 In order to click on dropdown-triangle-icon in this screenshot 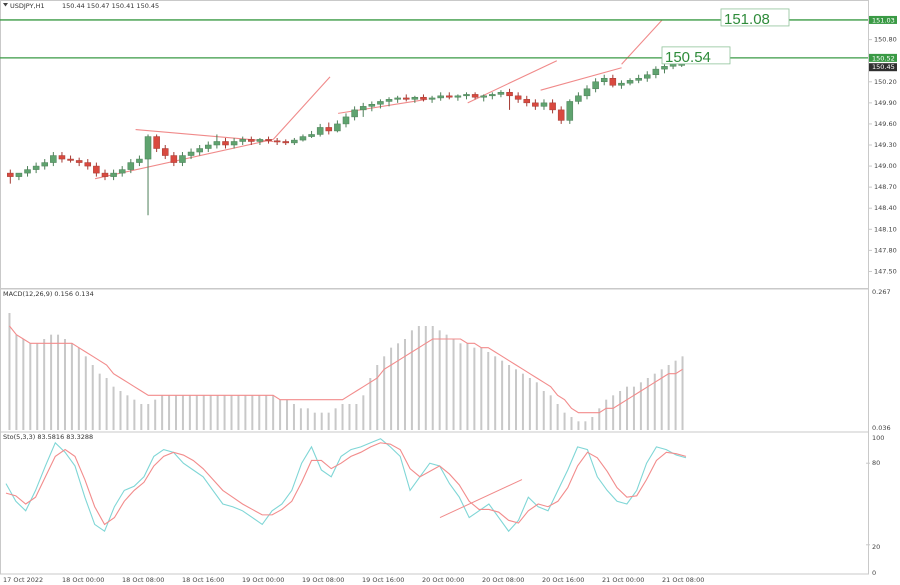, I will do `click(5, 5)`.